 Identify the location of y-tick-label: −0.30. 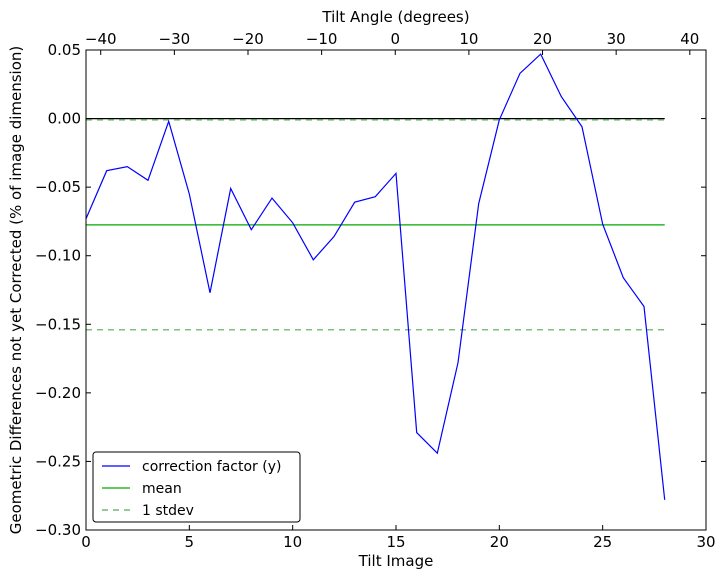
(58, 530).